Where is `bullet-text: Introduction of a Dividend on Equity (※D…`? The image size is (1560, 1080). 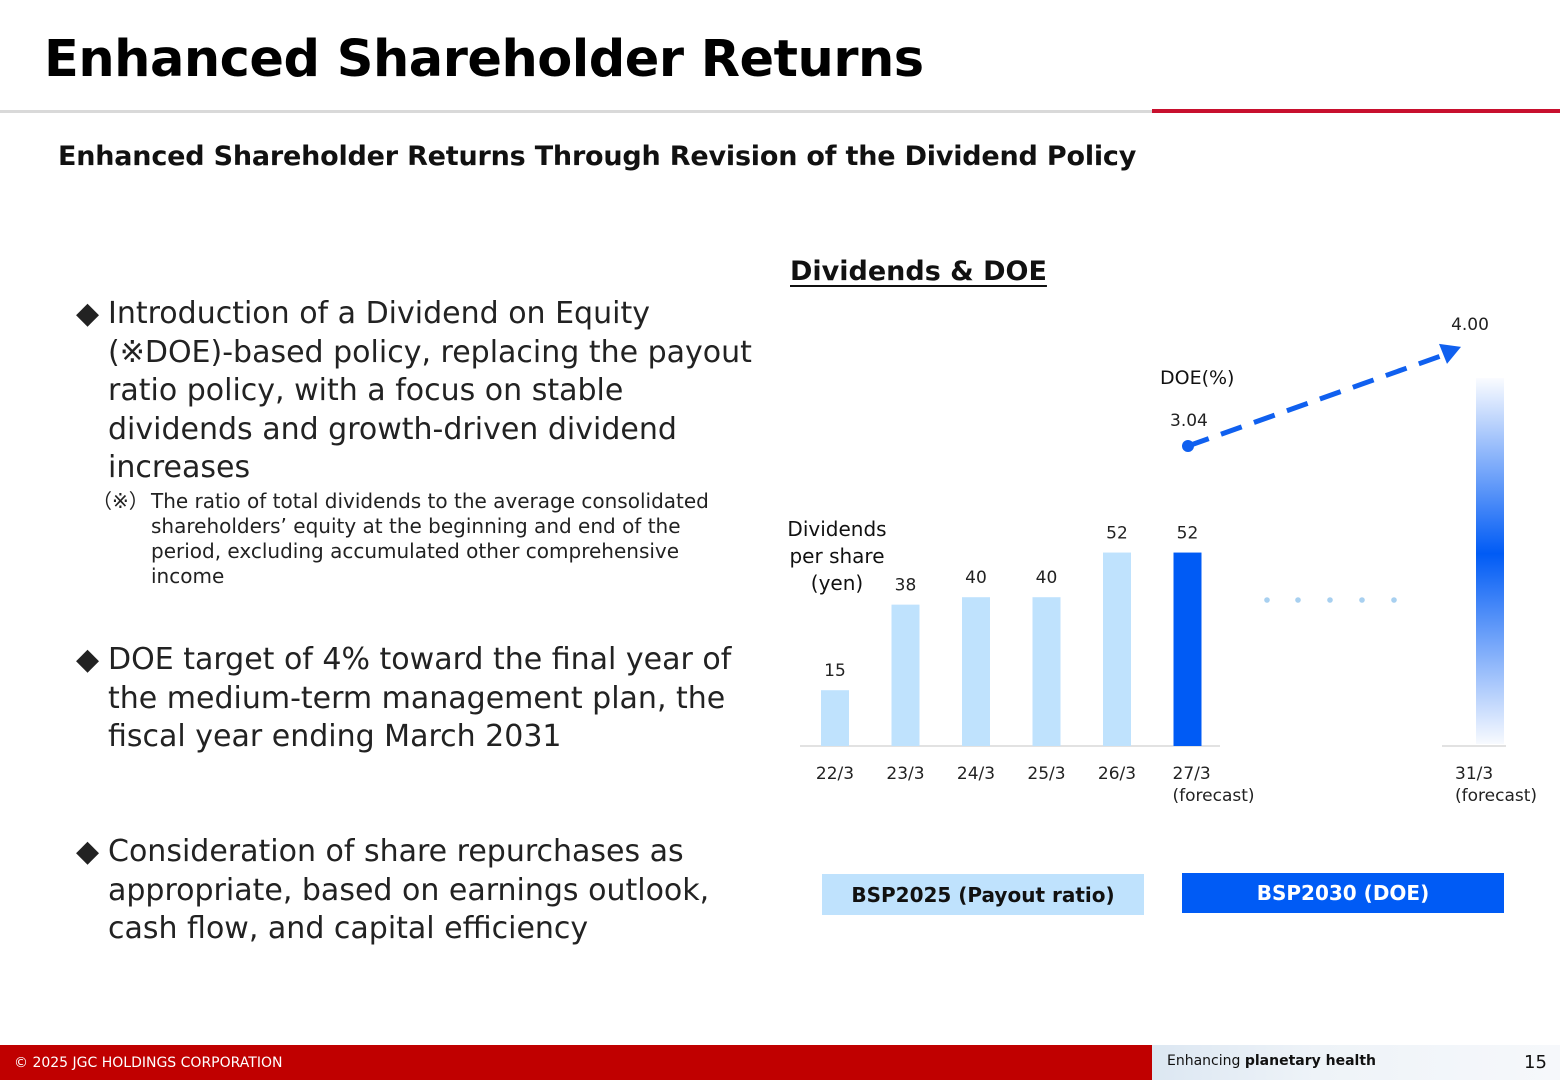 bullet-text: Introduction of a Dividend on Equity (※D… is located at coordinates (430, 390).